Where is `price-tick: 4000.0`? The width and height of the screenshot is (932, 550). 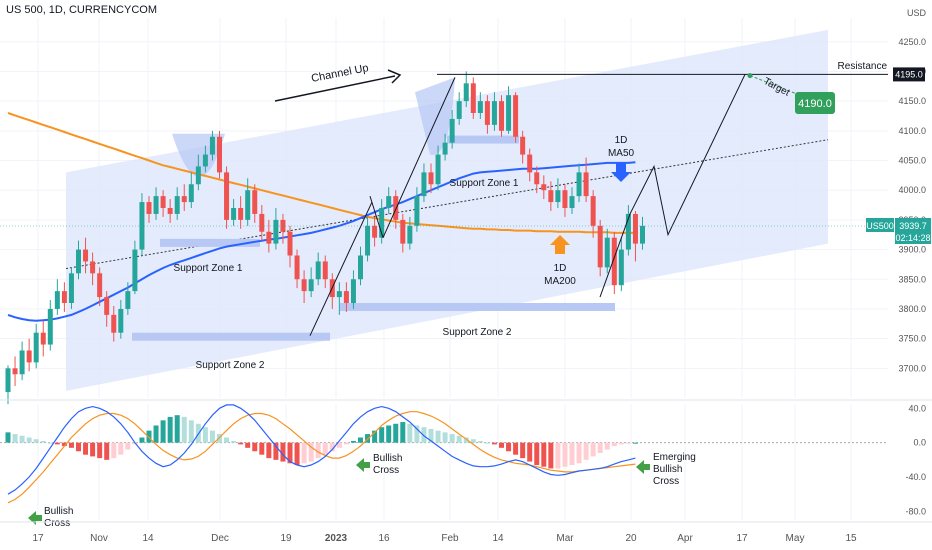
price-tick: 4000.0 is located at coordinates (912, 190).